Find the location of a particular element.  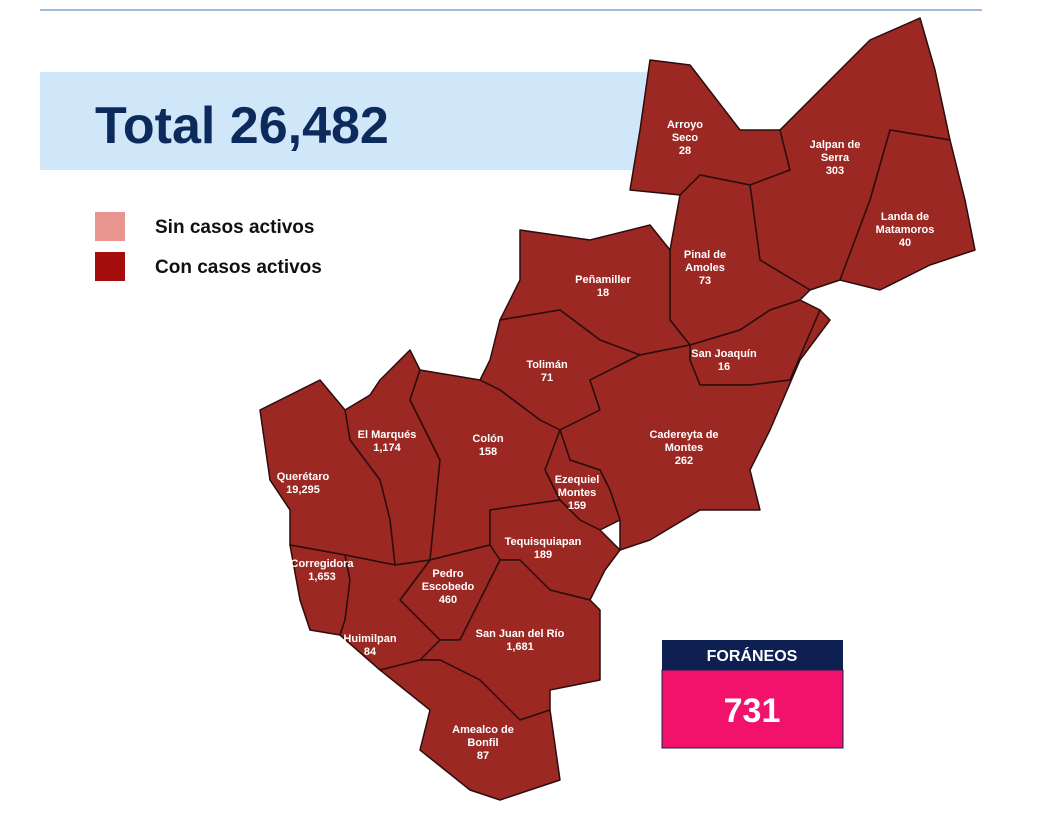

municipality-name: Cadereyta de is located at coordinates (683, 435).